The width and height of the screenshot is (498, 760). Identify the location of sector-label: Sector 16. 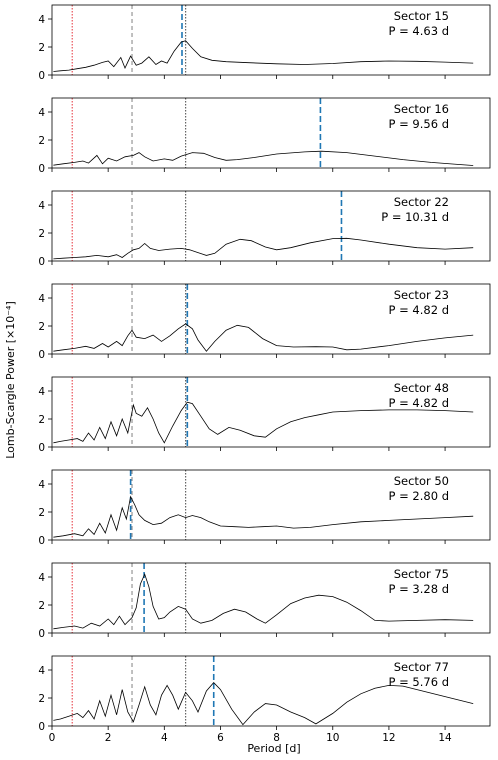
(421, 109).